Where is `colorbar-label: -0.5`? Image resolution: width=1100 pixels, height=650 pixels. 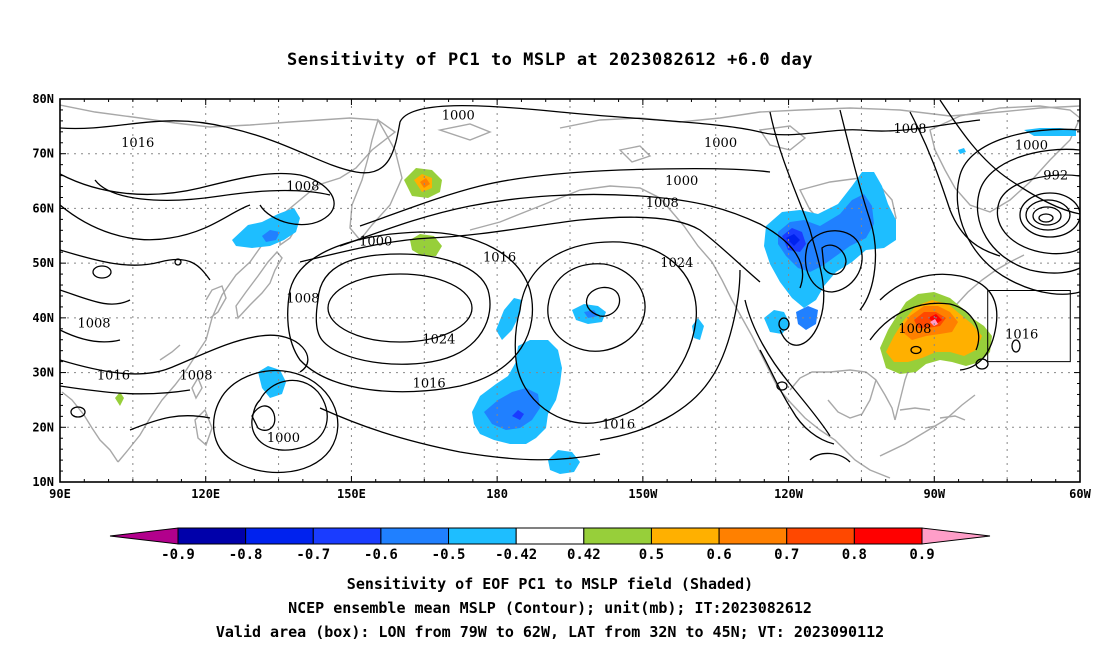
colorbar-label: -0.5 is located at coordinates (449, 555).